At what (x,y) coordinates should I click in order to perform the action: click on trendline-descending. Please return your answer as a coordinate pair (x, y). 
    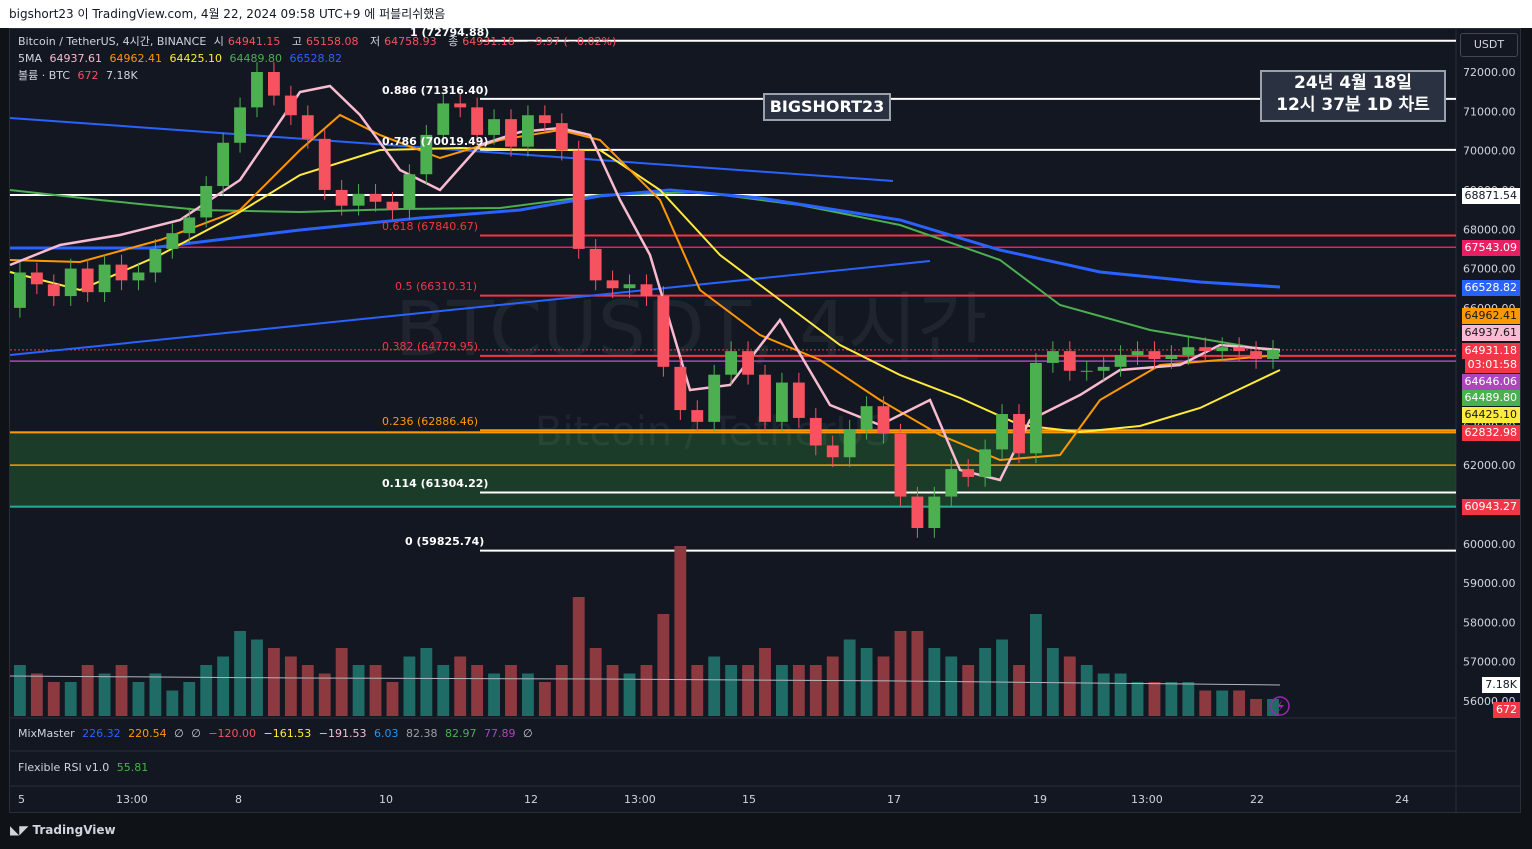
    Looking at the image, I should click on (451, 149).